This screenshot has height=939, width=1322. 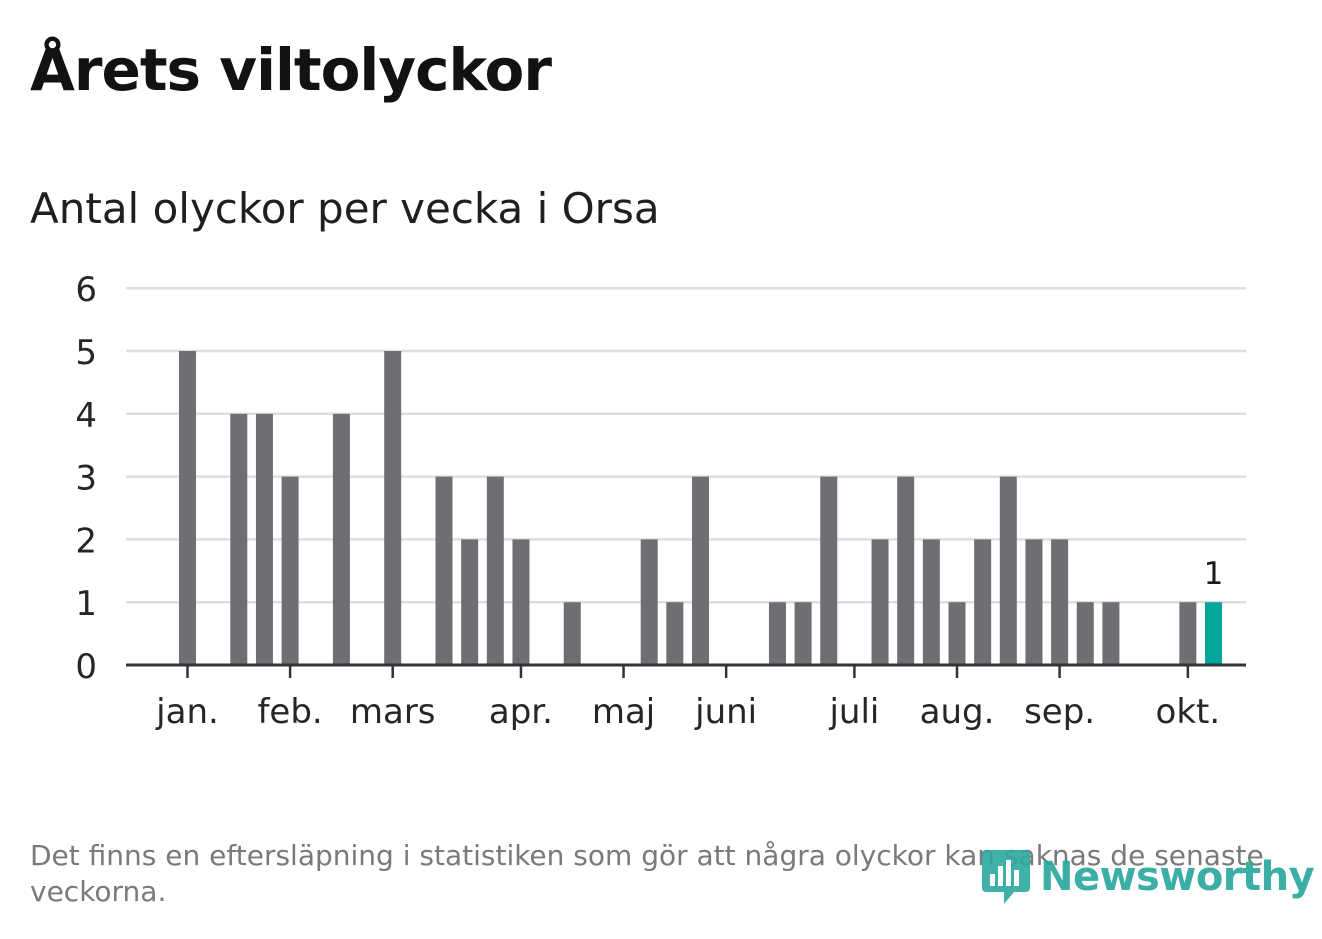 What do you see at coordinates (86, 416) in the screenshot?
I see `y-tick-label: 4` at bounding box center [86, 416].